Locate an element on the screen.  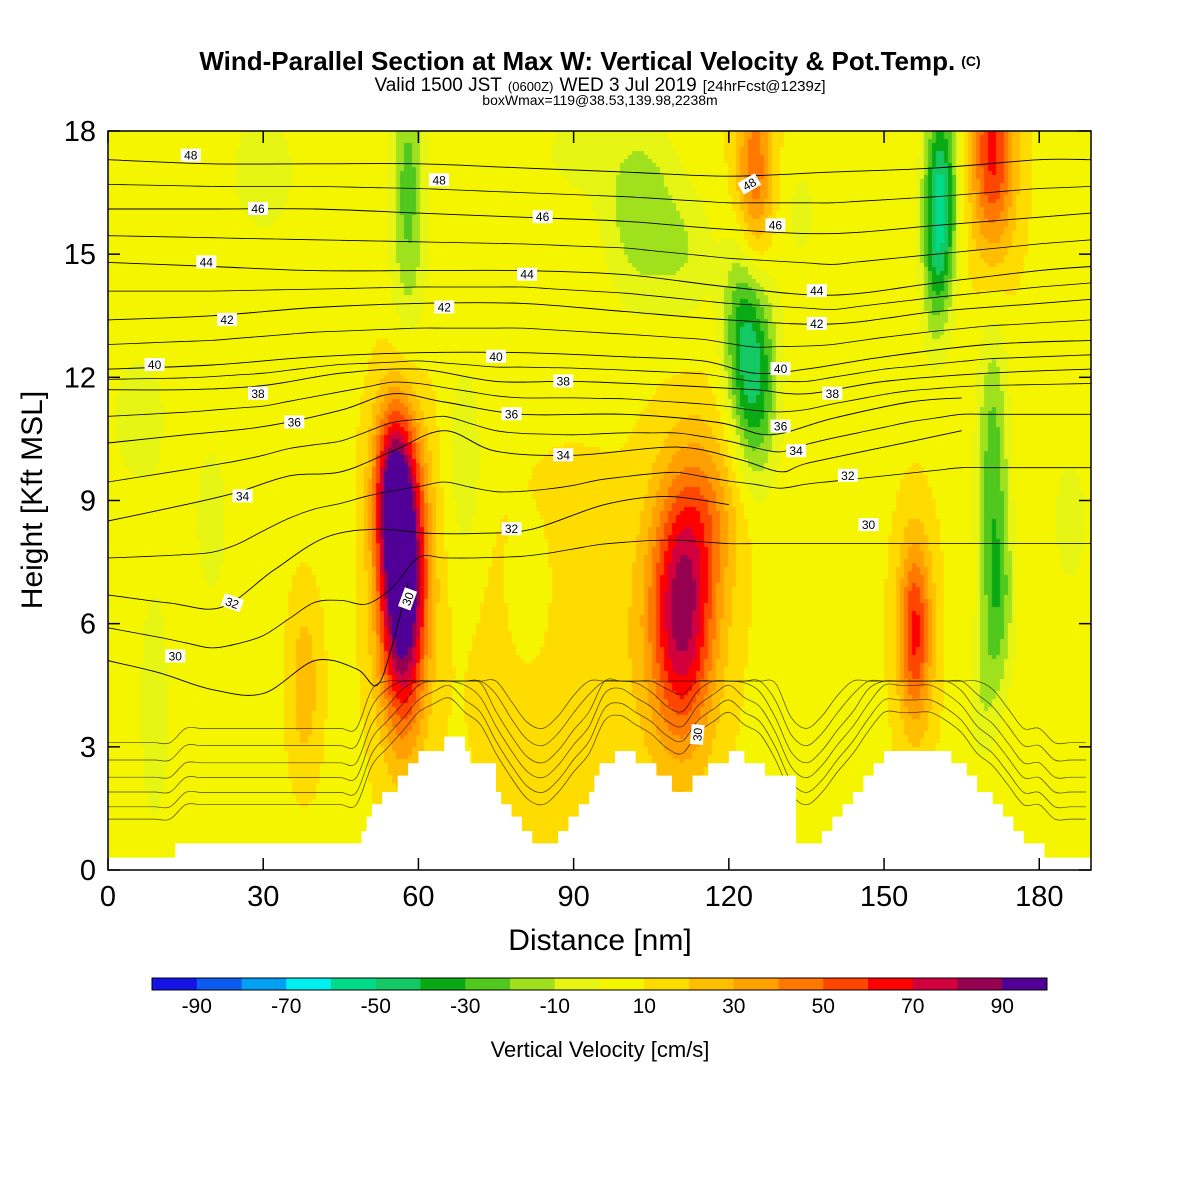
contour-label: 42 is located at coordinates (226, 319).